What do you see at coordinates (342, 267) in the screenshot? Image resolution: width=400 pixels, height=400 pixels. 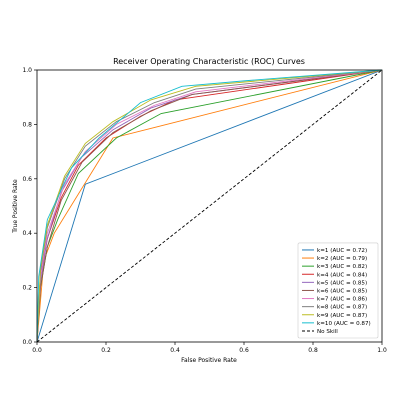 I see `legend-entry: k=3 (AUC = 0.82)` at bounding box center [342, 267].